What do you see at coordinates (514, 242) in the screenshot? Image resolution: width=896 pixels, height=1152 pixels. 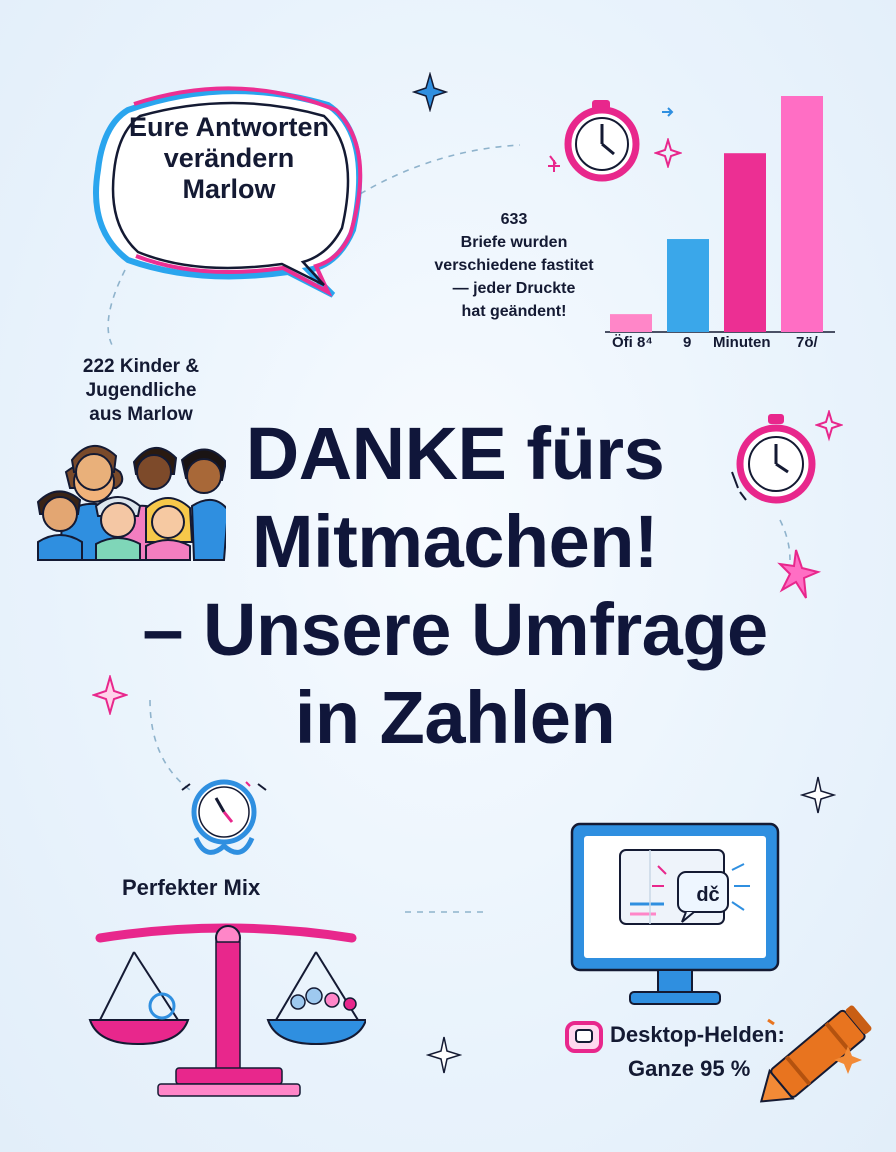 I see `letters-line: Briefe wurden` at bounding box center [514, 242].